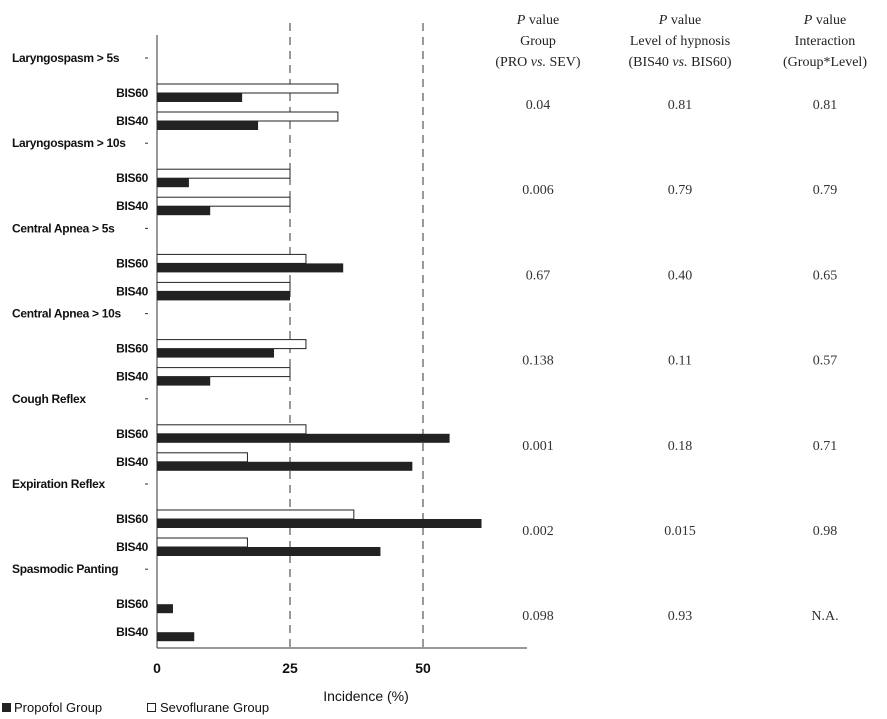 The image size is (887, 719). I want to click on table-header-line2: Interaction, so click(825, 41).